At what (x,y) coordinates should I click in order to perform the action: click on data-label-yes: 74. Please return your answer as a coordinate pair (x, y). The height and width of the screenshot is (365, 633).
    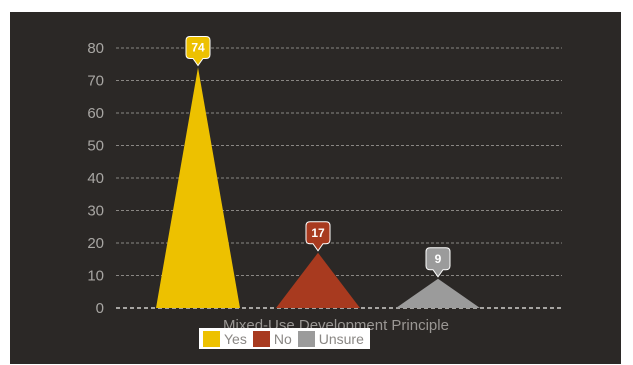
    Looking at the image, I should click on (198, 51).